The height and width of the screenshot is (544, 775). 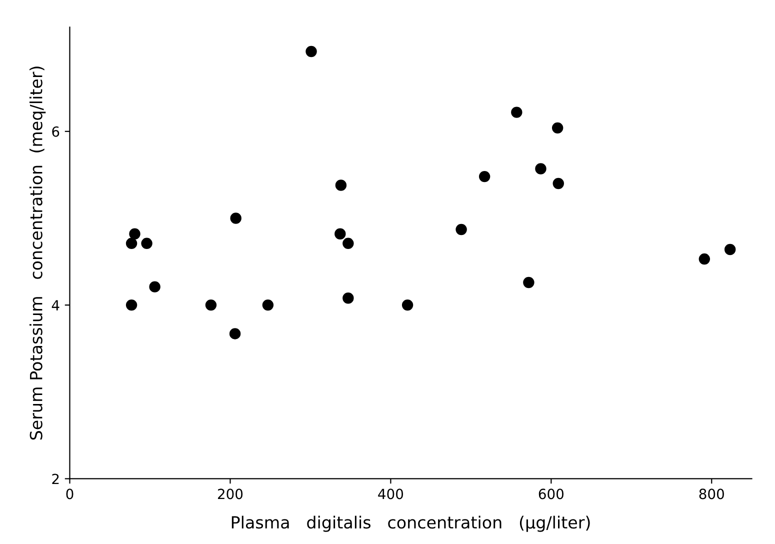 I want to click on x-tick-label: 800, so click(x=711, y=494).